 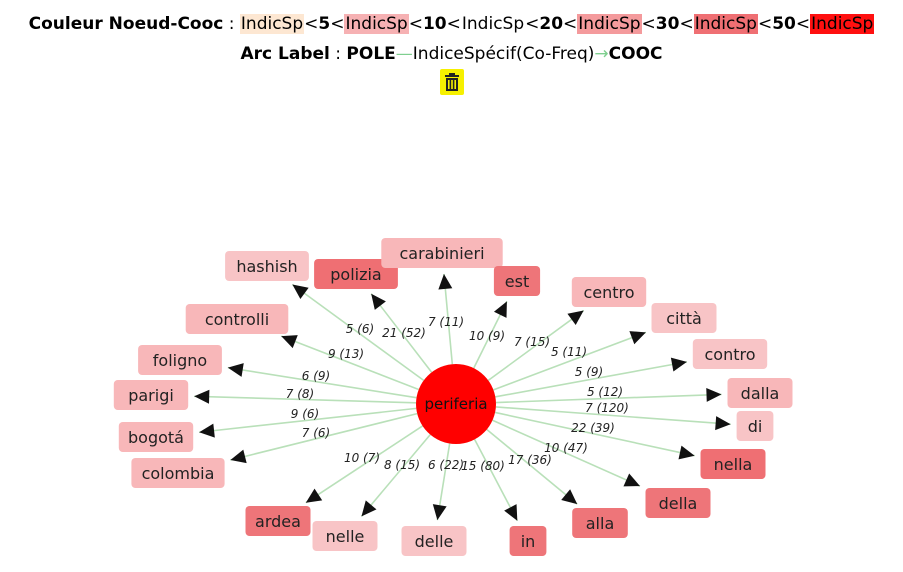 What do you see at coordinates (725, 24) in the screenshot?
I see `legend-swatch-5: IndicSp` at bounding box center [725, 24].